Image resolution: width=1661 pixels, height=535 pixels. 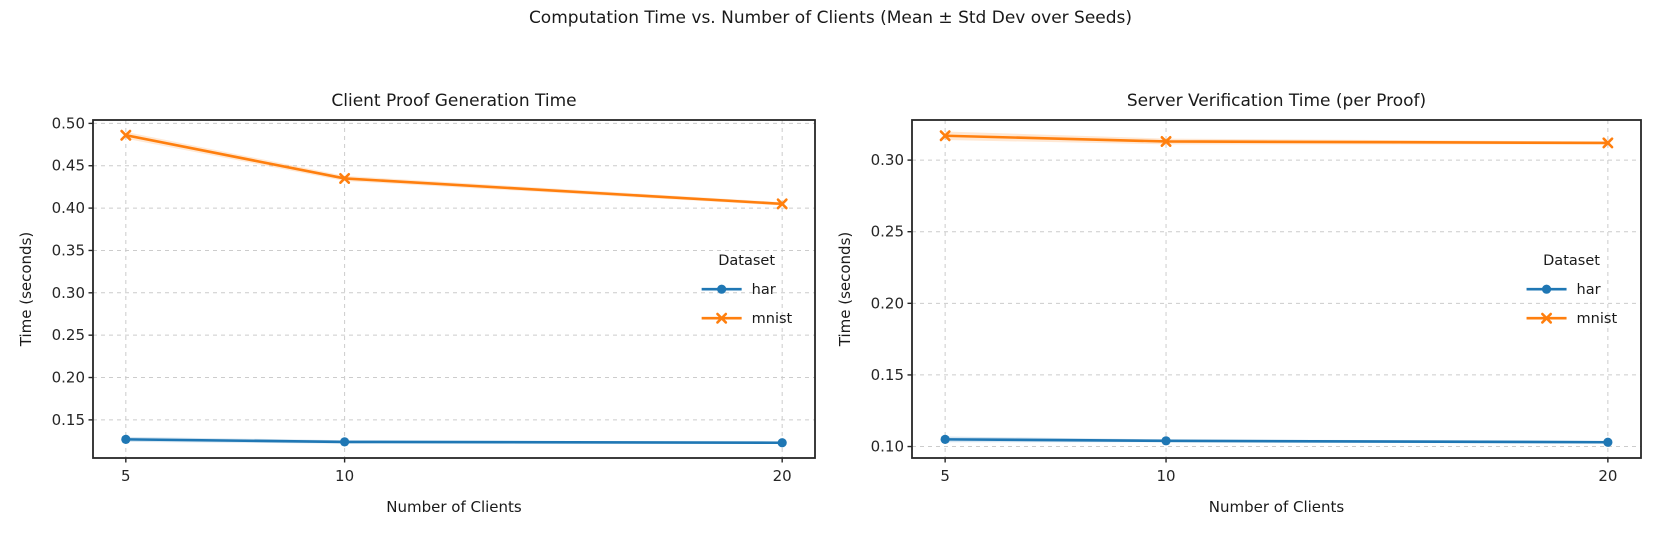 I want to click on y-tick-label: 0.50, so click(x=68, y=123).